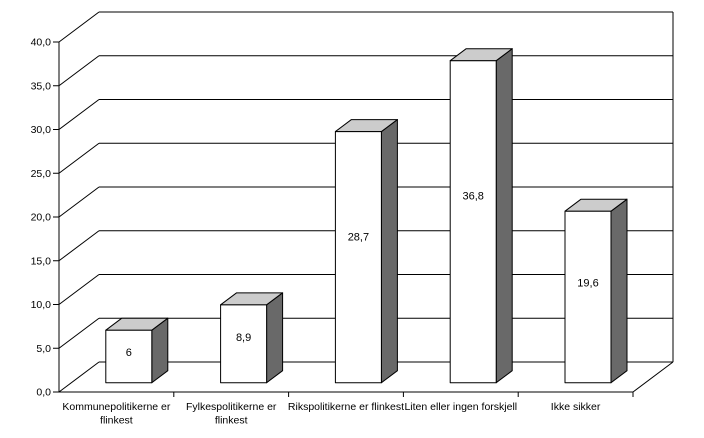  Describe the element at coordinates (129, 353) in the screenshot. I see `bar-value-label: 6` at that location.